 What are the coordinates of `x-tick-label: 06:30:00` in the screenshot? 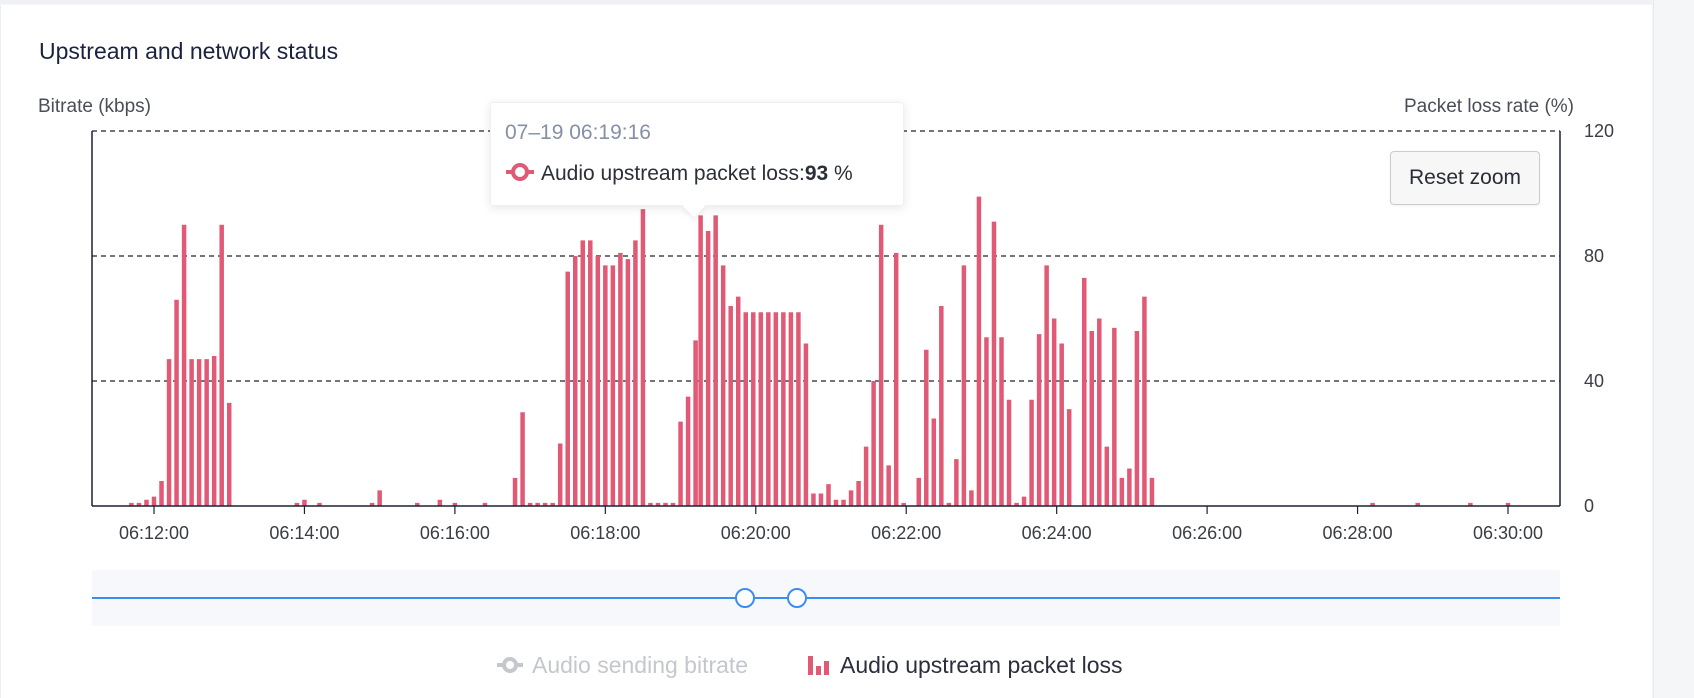 It's located at (1508, 533).